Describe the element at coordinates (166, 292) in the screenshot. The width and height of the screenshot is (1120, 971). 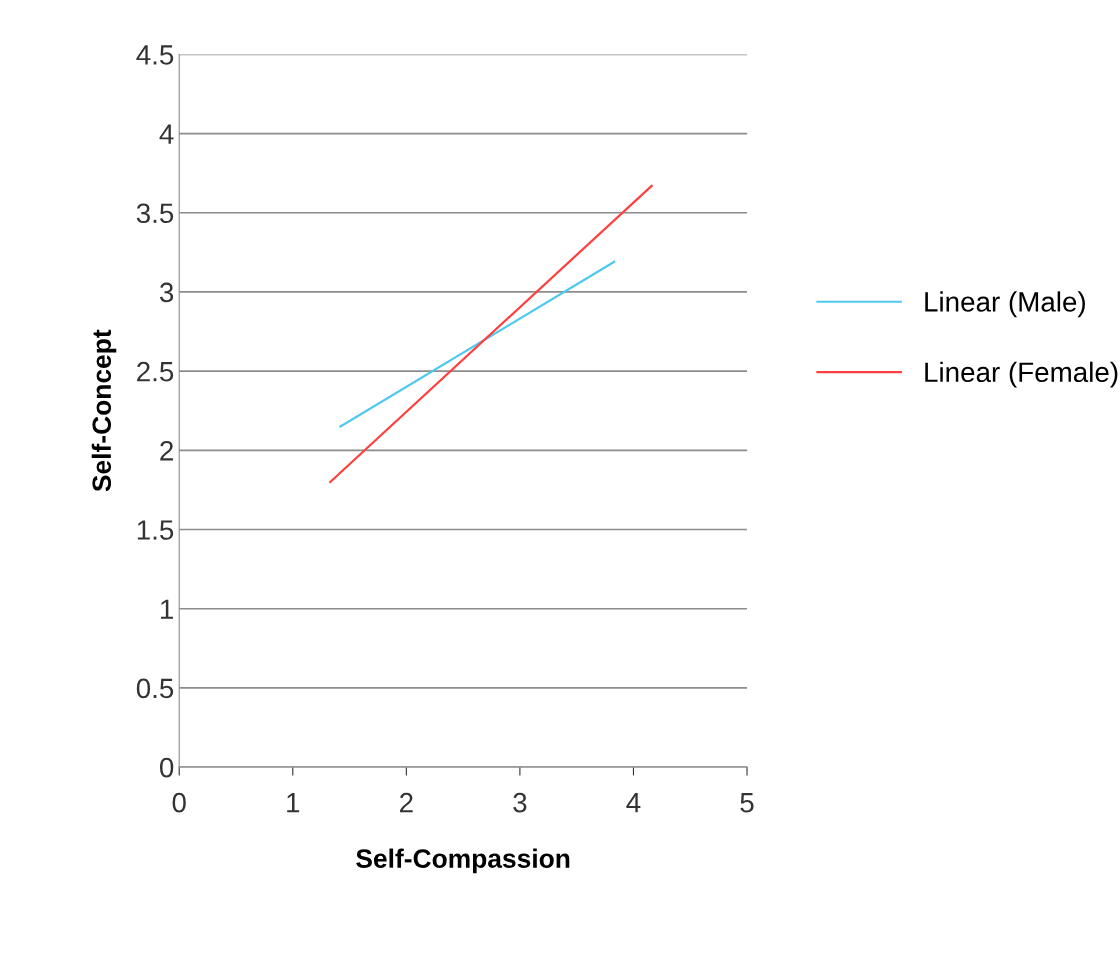
I see `y-tick-label: 3` at that location.